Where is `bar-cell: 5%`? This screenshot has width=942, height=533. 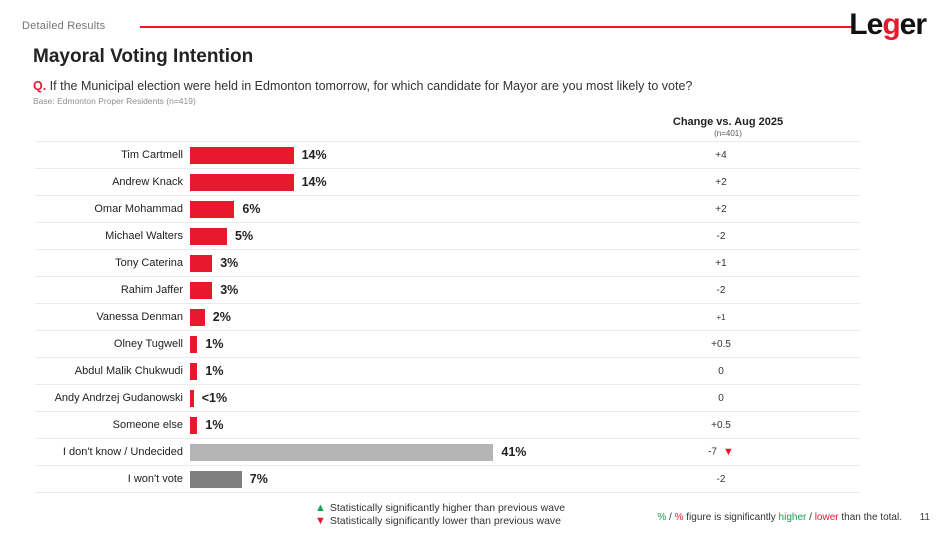
bar-cell: 5% is located at coordinates (389, 236).